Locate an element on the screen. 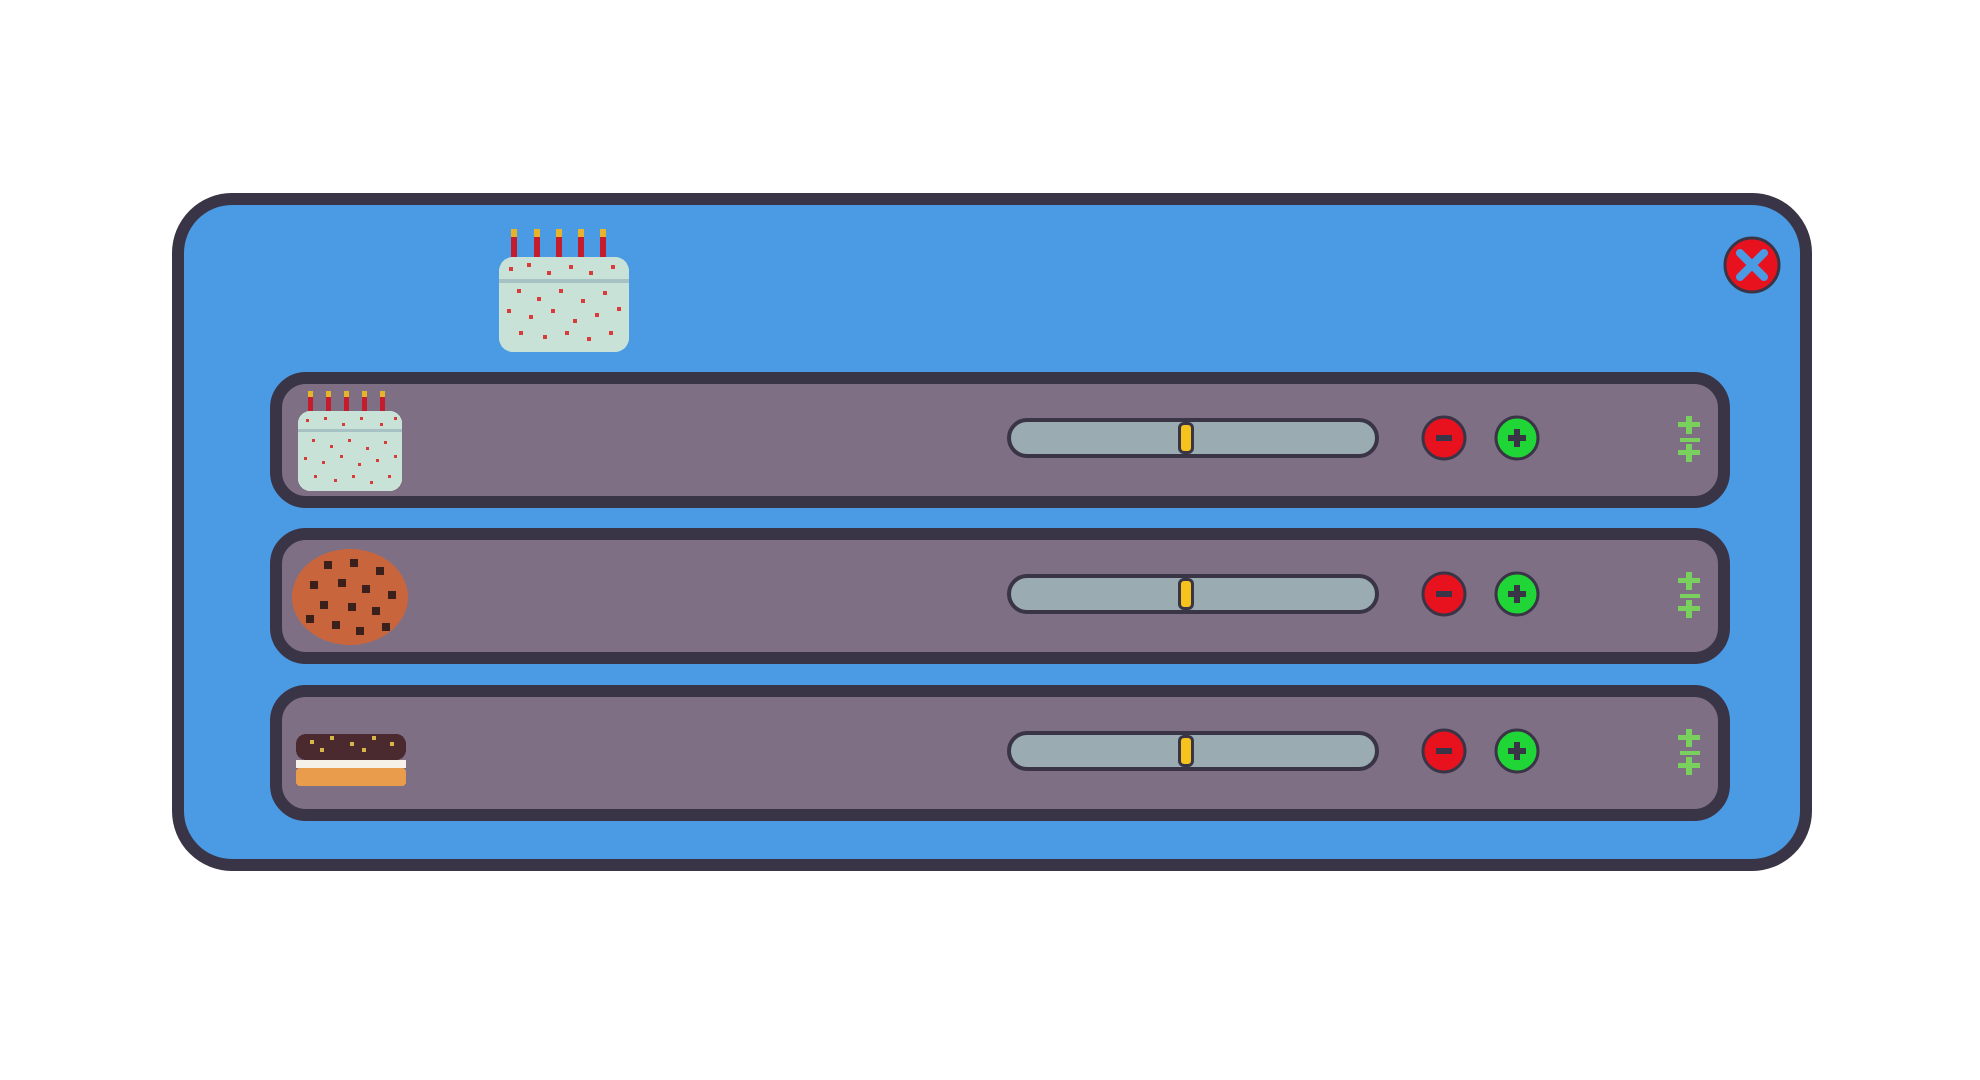  close-icon is located at coordinates (1752, 265).